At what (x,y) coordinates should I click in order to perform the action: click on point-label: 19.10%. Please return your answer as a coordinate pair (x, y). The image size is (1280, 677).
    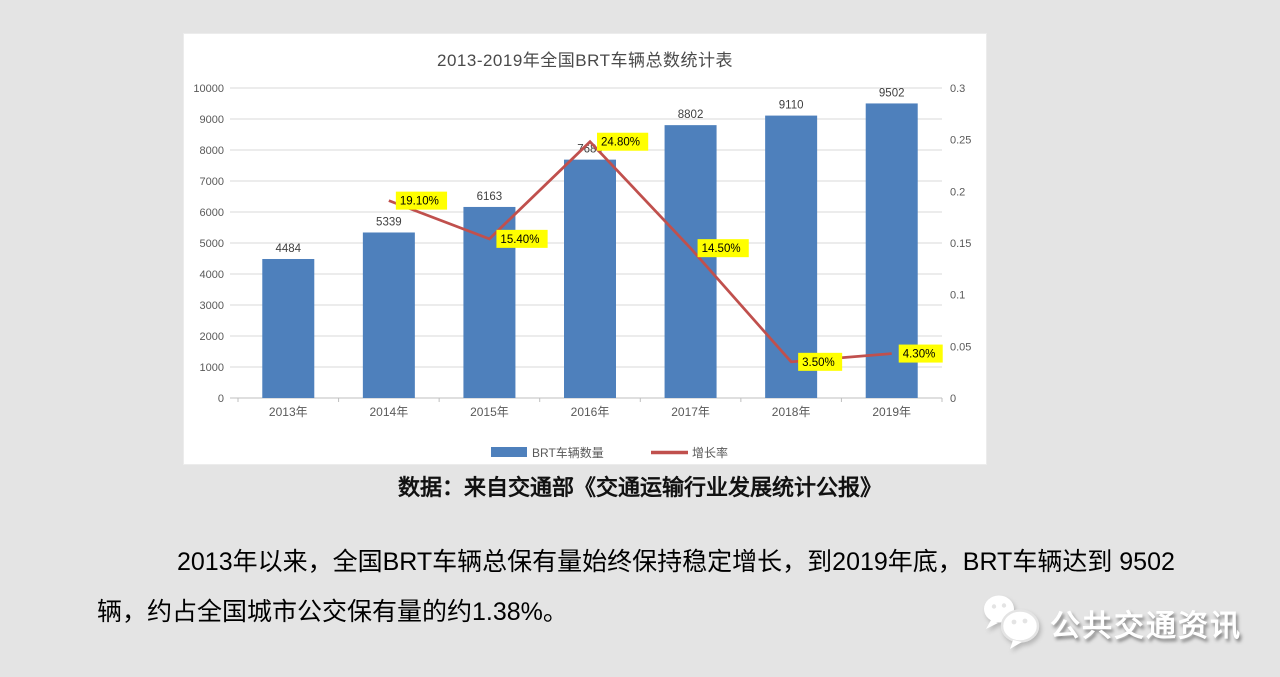
    Looking at the image, I should click on (419, 202).